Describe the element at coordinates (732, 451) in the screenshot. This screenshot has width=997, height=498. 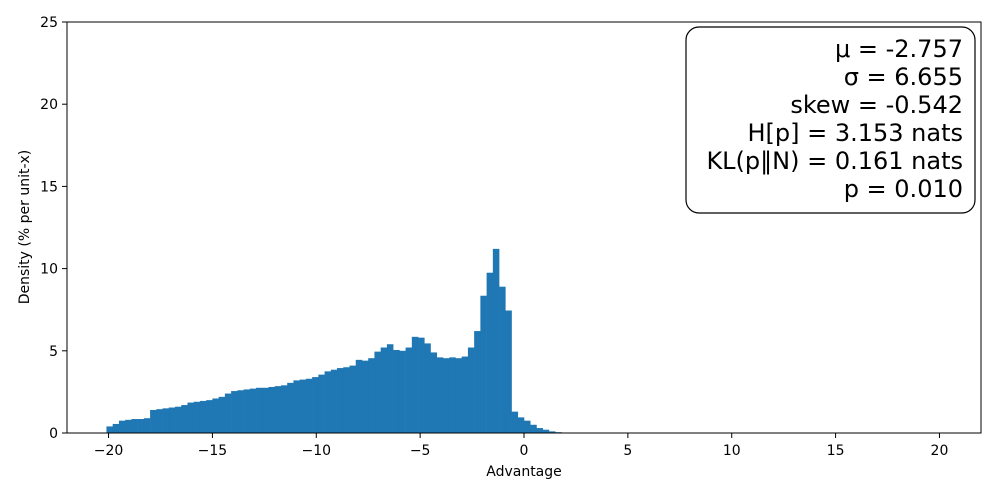
I see `x-tick-label: 10` at that location.